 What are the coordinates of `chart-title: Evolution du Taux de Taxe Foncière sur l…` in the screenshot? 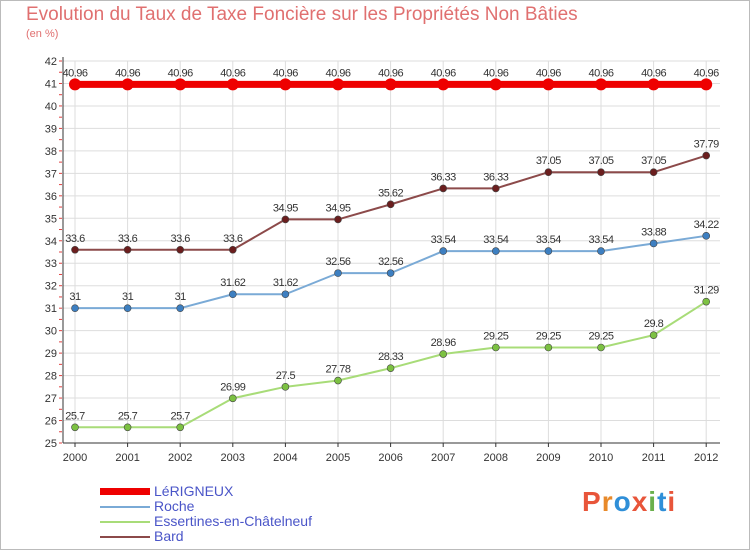 It's located at (302, 14).